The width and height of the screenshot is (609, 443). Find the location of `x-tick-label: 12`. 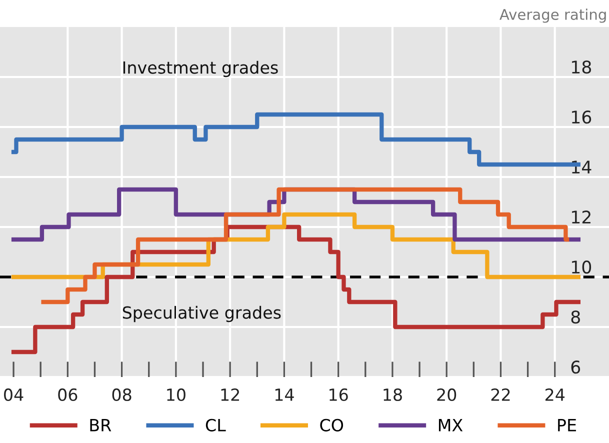

x-tick-label: 12 is located at coordinates (230, 394).